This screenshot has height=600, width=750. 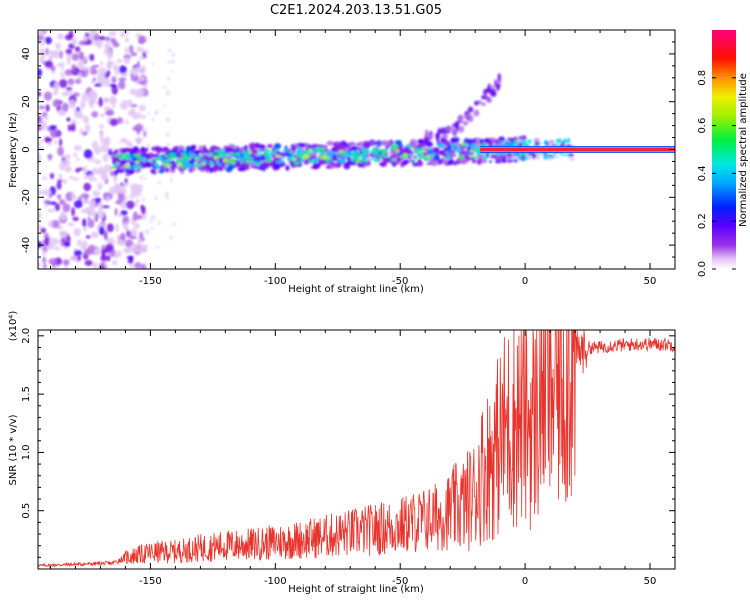 What do you see at coordinates (702, 78) in the screenshot?
I see `colorbar-tick-label: 0.8` at bounding box center [702, 78].